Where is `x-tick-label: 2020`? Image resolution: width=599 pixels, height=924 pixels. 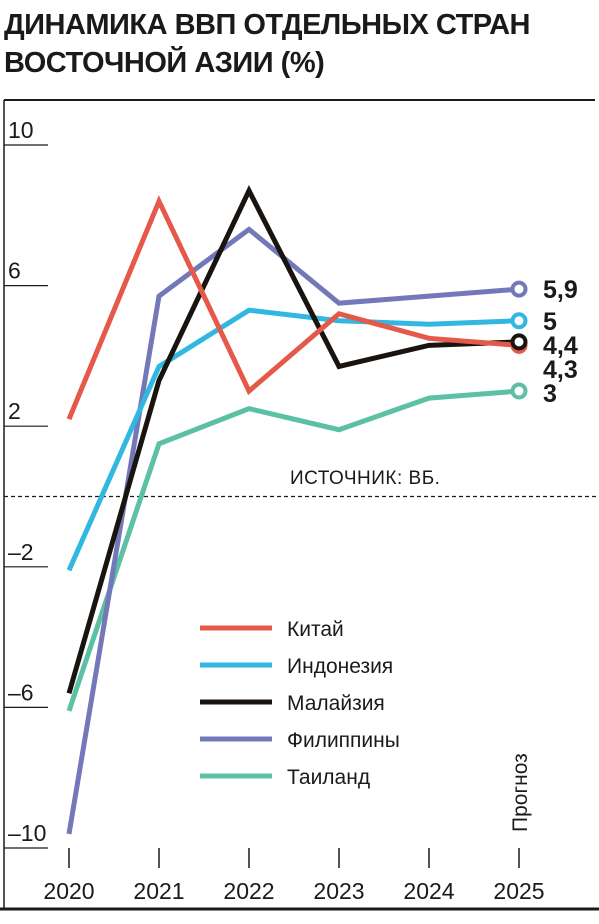 x-tick-label: 2020 is located at coordinates (68, 891).